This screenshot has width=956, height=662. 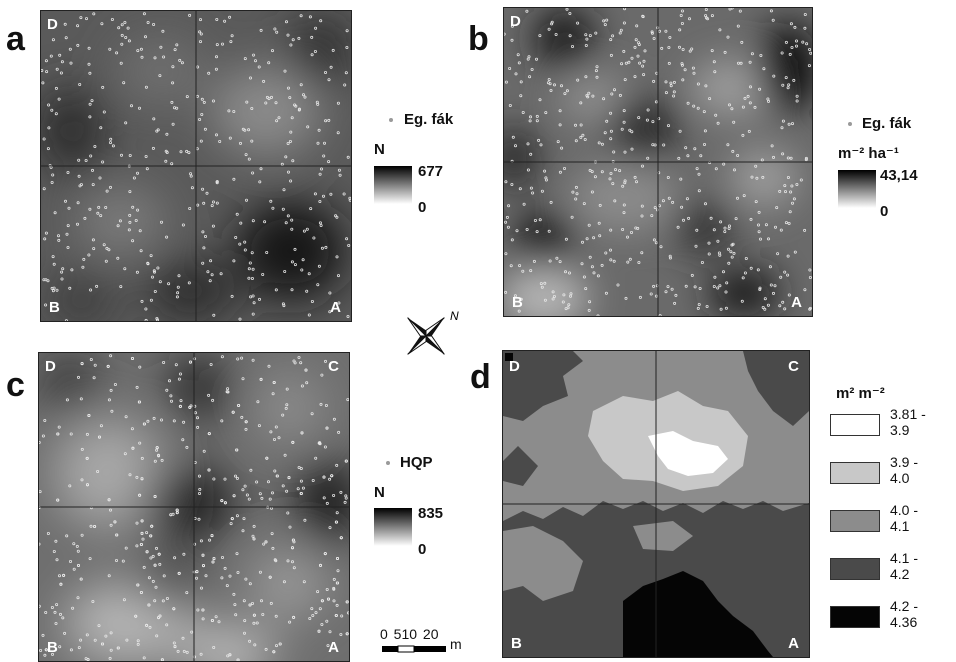 I want to click on legend-class-label: 4.0 -4.1, so click(x=904, y=518).